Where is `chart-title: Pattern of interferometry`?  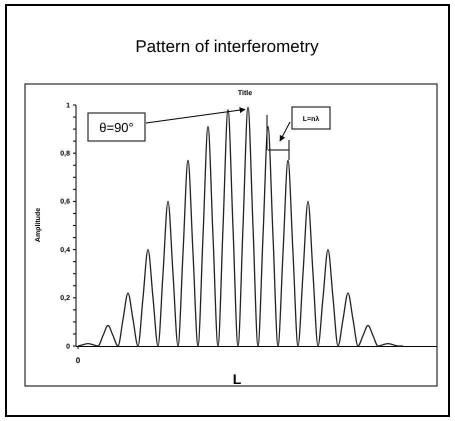
chart-title: Pattern of interferometry is located at coordinates (227, 46).